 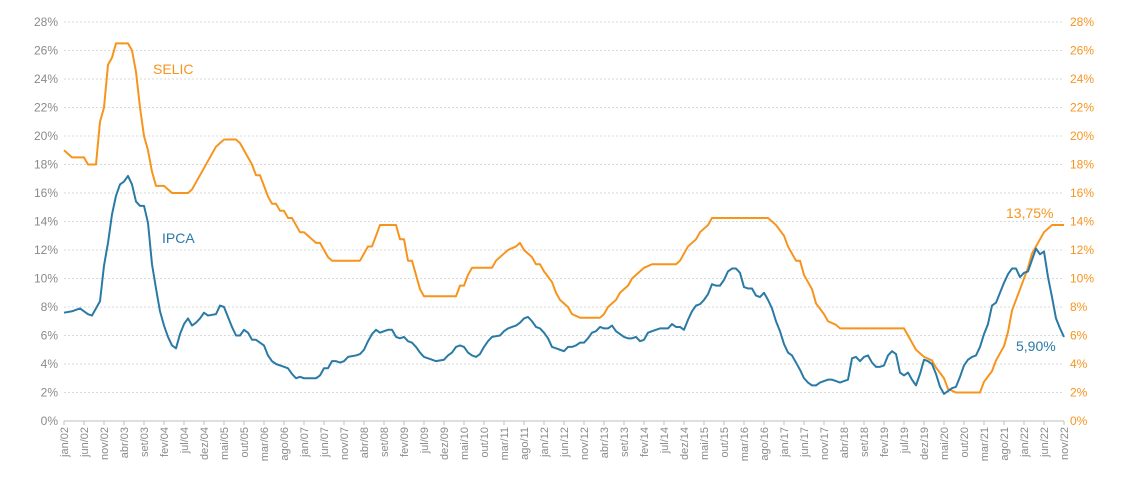 I want to click on x-tick-label: fev/19, so click(x=885, y=442).